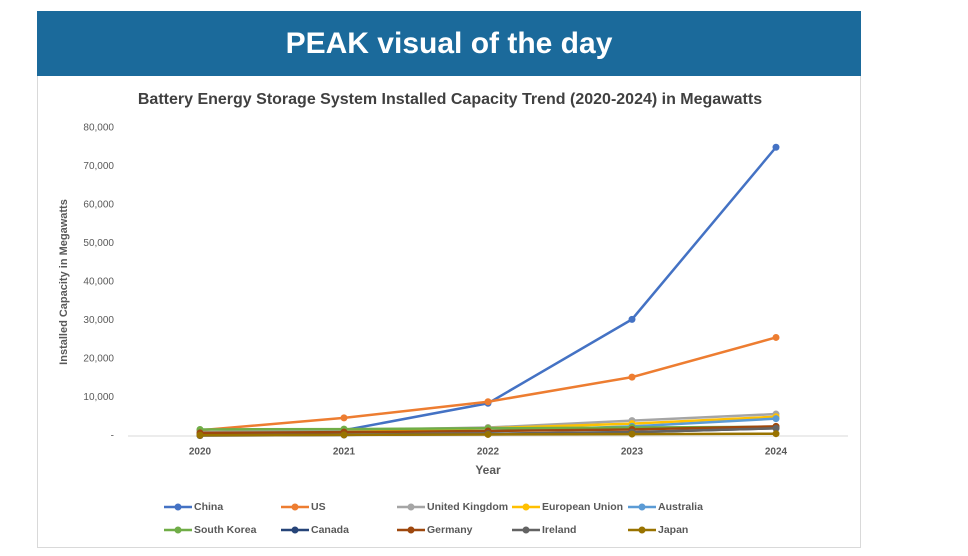 The width and height of the screenshot is (968, 556). I want to click on y-axis-label: Installed Capacity in Megawatts, so click(64, 282).